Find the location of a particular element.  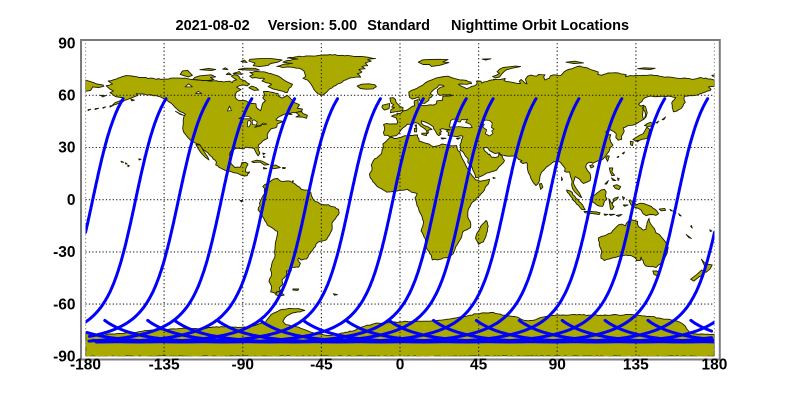

svg-text: 45 is located at coordinates (479, 364).